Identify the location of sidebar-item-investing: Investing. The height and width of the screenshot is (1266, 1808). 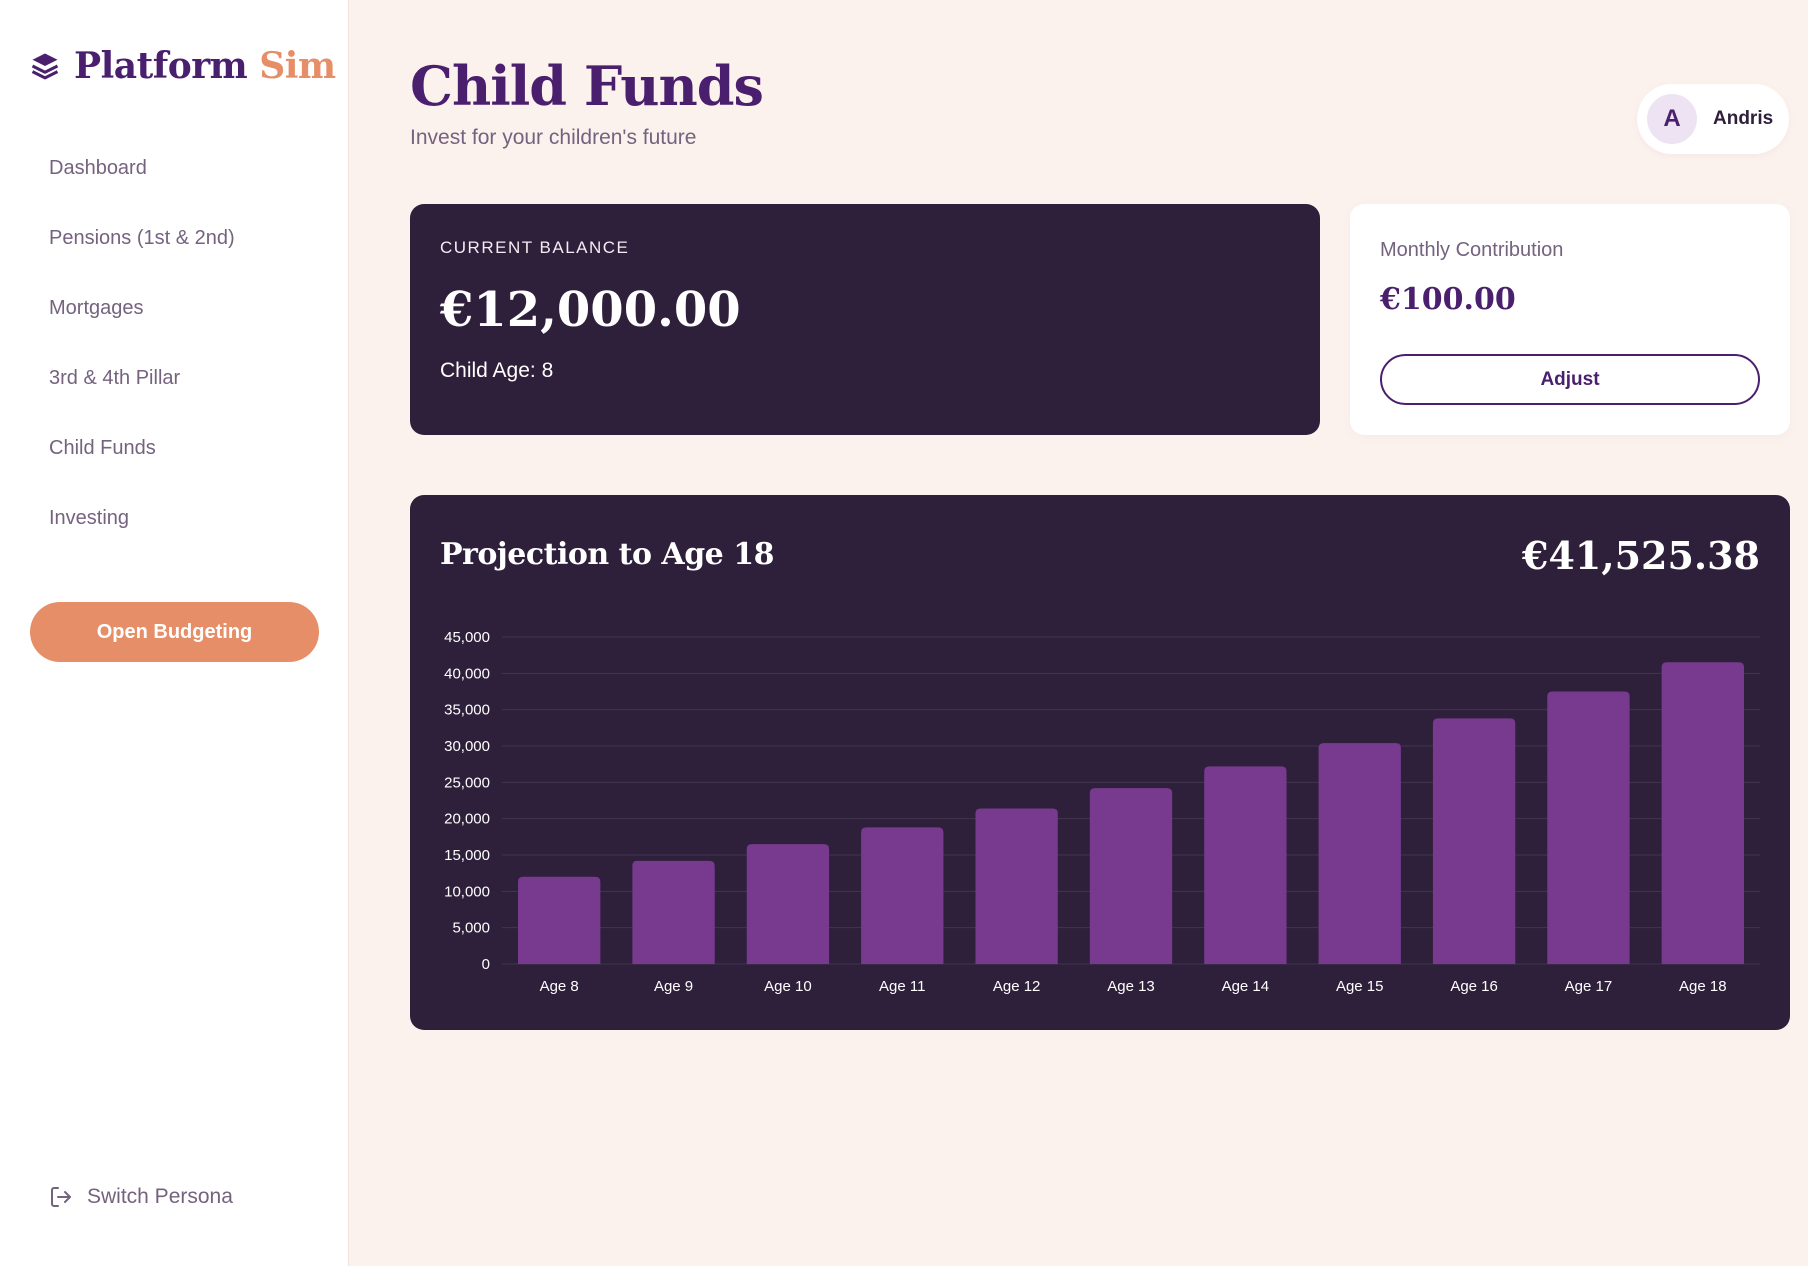
(175, 533).